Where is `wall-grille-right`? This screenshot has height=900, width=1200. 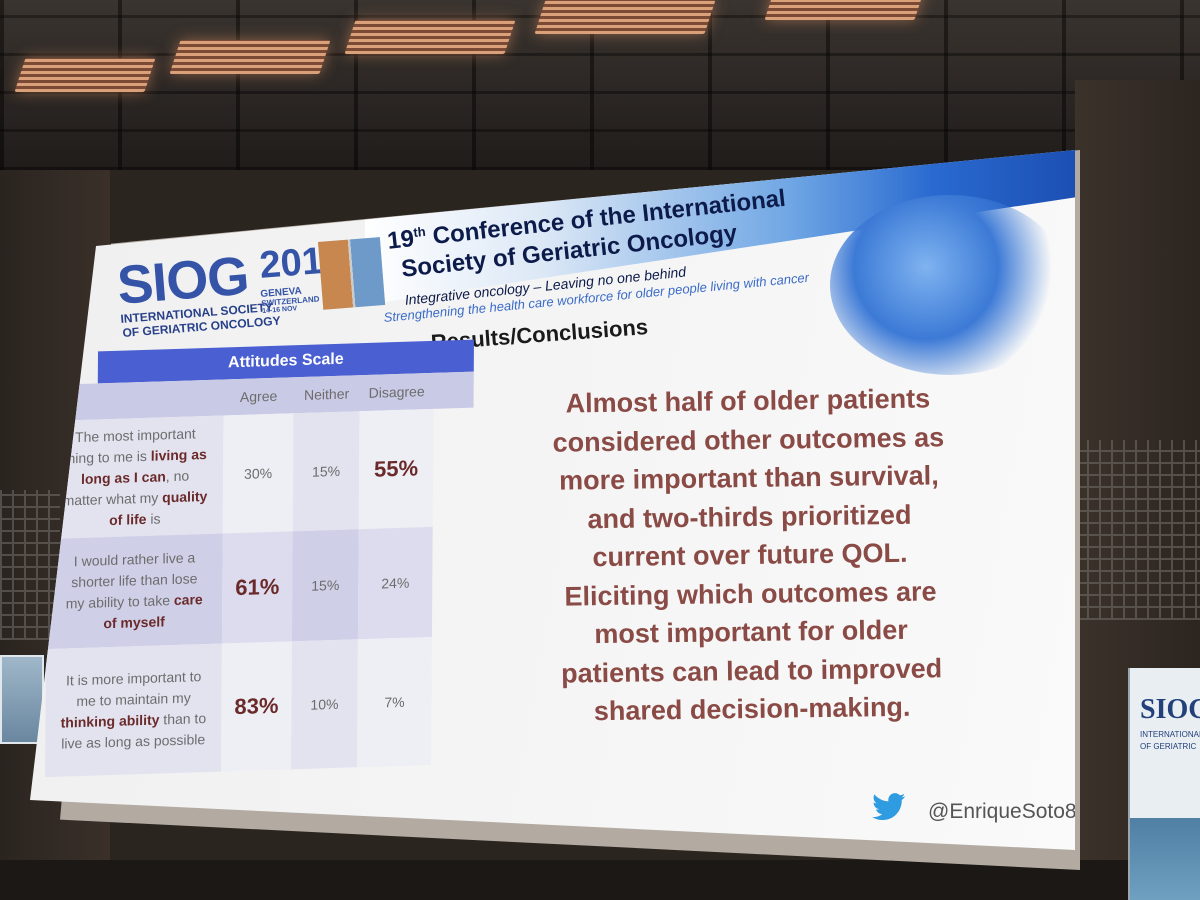
wall-grille-right is located at coordinates (1137, 530).